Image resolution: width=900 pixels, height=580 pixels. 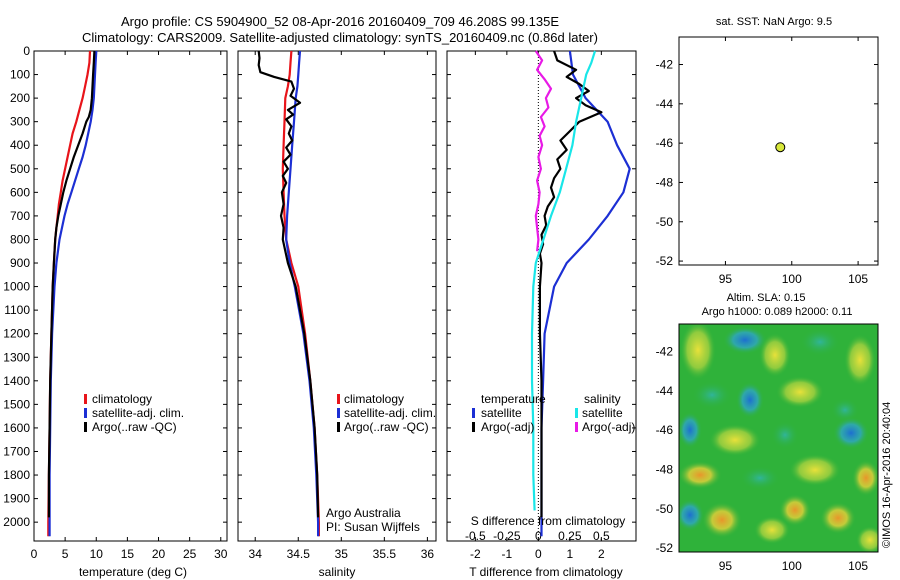 What do you see at coordinates (16, 451) in the screenshot?
I see `depth-tick-label: 1700` at bounding box center [16, 451].